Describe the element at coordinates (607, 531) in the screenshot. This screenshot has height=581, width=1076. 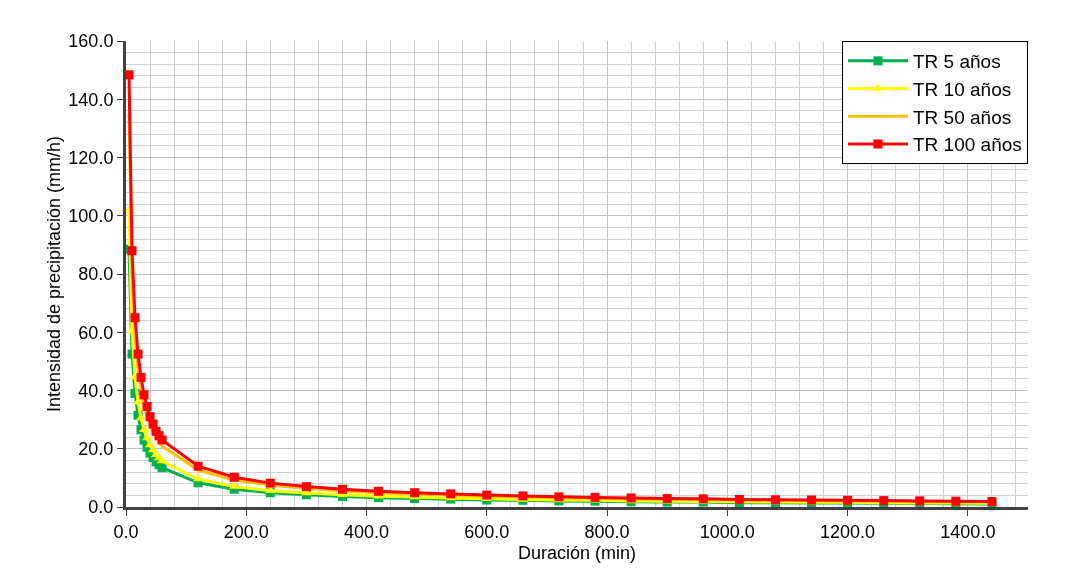
I see `x-tick-label: 800.0` at that location.